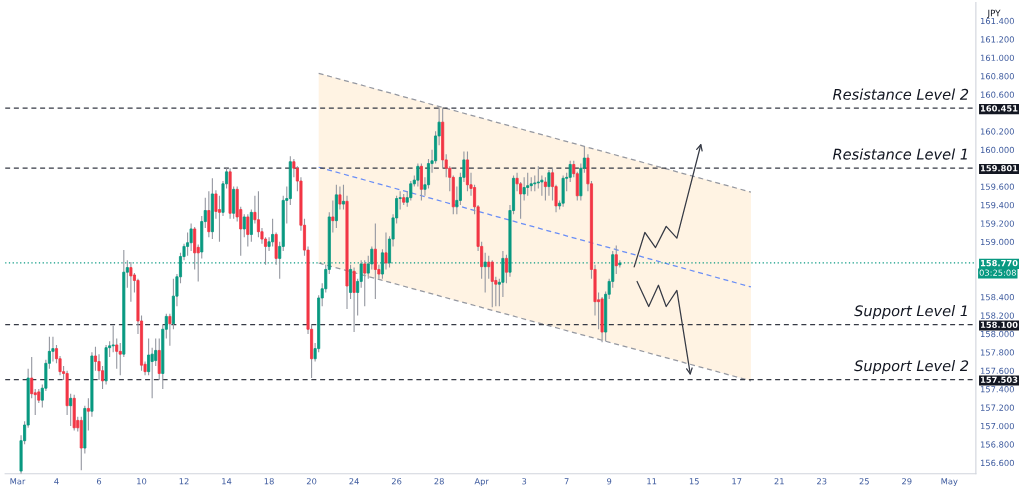 This screenshot has width=1024, height=491. What do you see at coordinates (994, 13) in the screenshot?
I see `y-axis-title: JPY` at bounding box center [994, 13].